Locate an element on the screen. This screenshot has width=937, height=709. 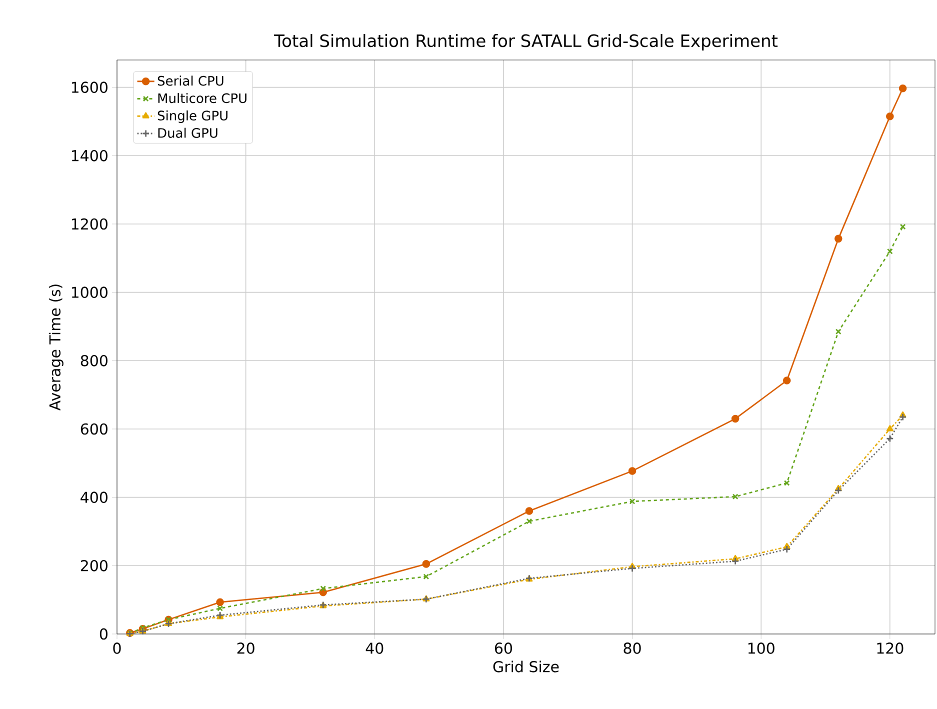
y-tick-label: 0 is located at coordinates (104, 634).